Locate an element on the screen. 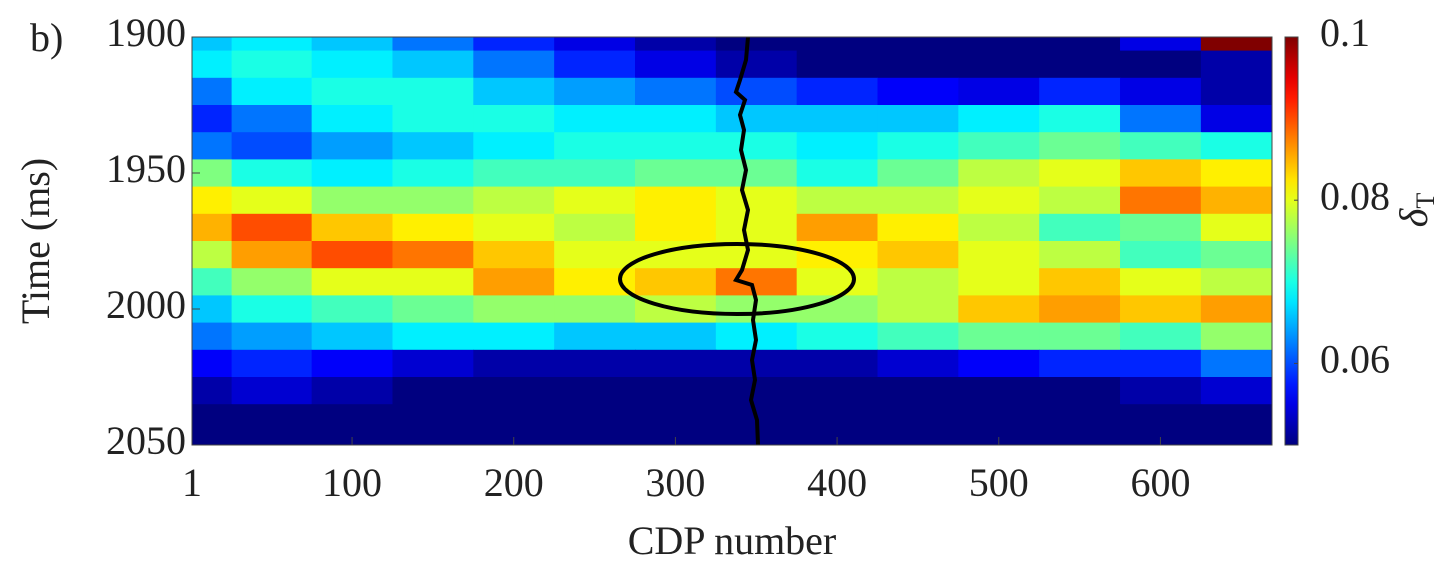 This screenshot has height=567, width=1455. y-tick-label: 1950 is located at coordinates (146, 168).